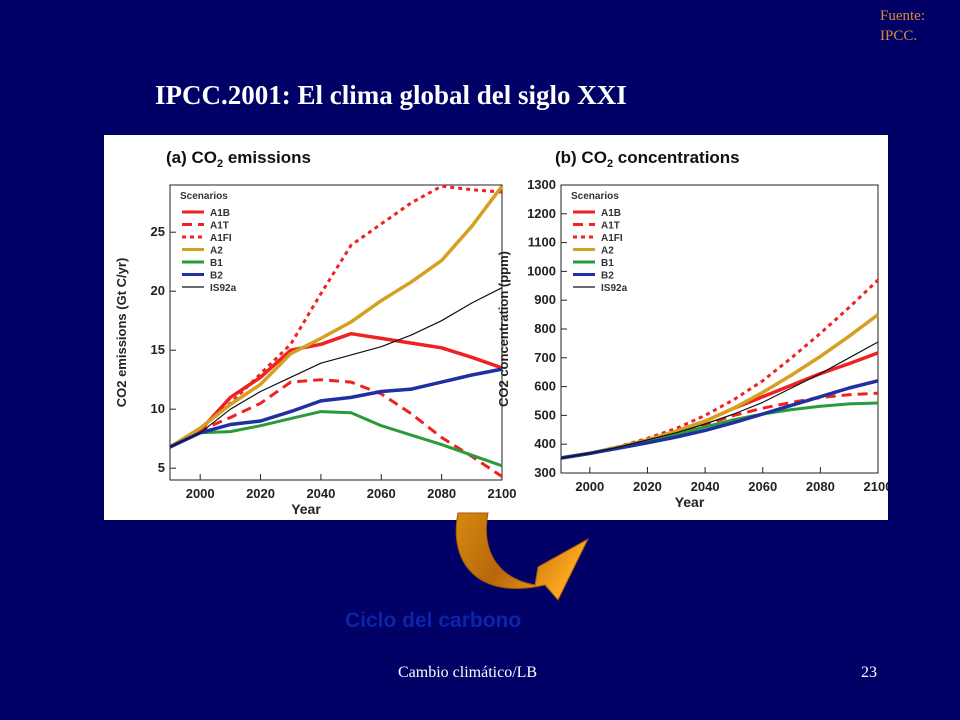 The image size is (960, 720). I want to click on y-tick-label: 10, so click(158, 408).